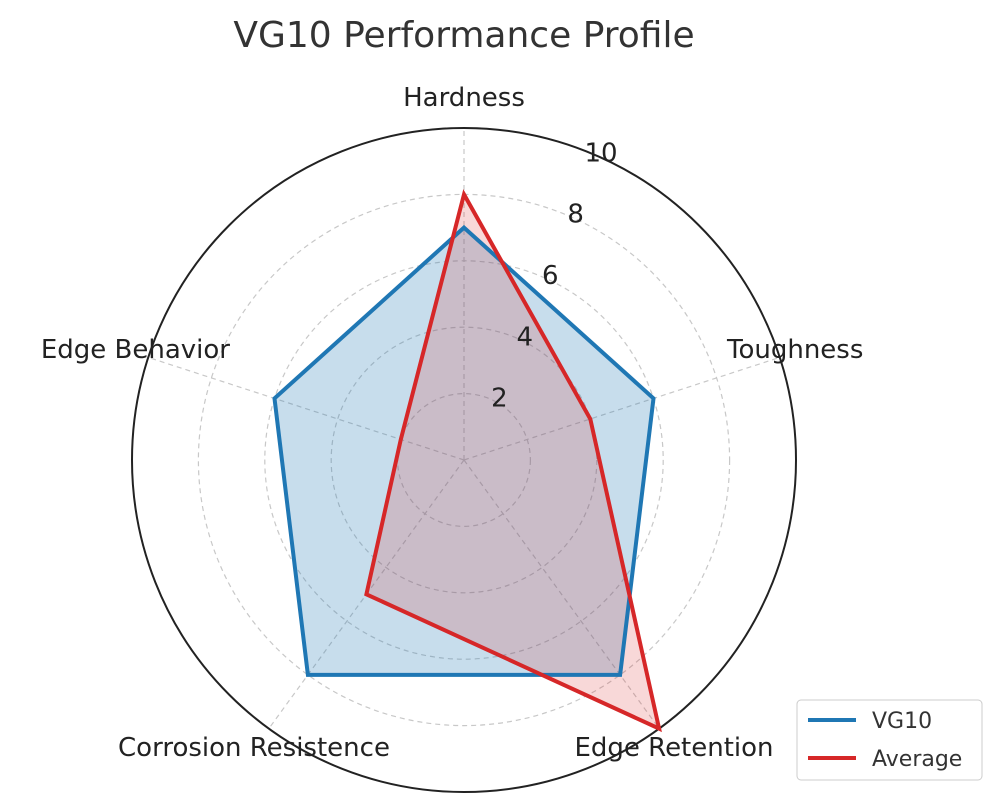 The height and width of the screenshot is (810, 1000). I want to click on grid-ring, so click(464, 460).